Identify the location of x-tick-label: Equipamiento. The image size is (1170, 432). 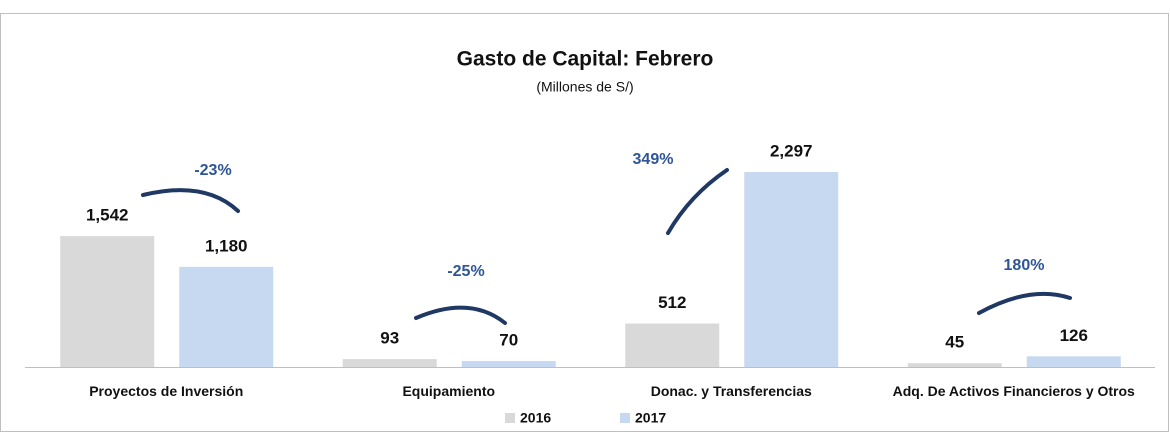
(449, 391).